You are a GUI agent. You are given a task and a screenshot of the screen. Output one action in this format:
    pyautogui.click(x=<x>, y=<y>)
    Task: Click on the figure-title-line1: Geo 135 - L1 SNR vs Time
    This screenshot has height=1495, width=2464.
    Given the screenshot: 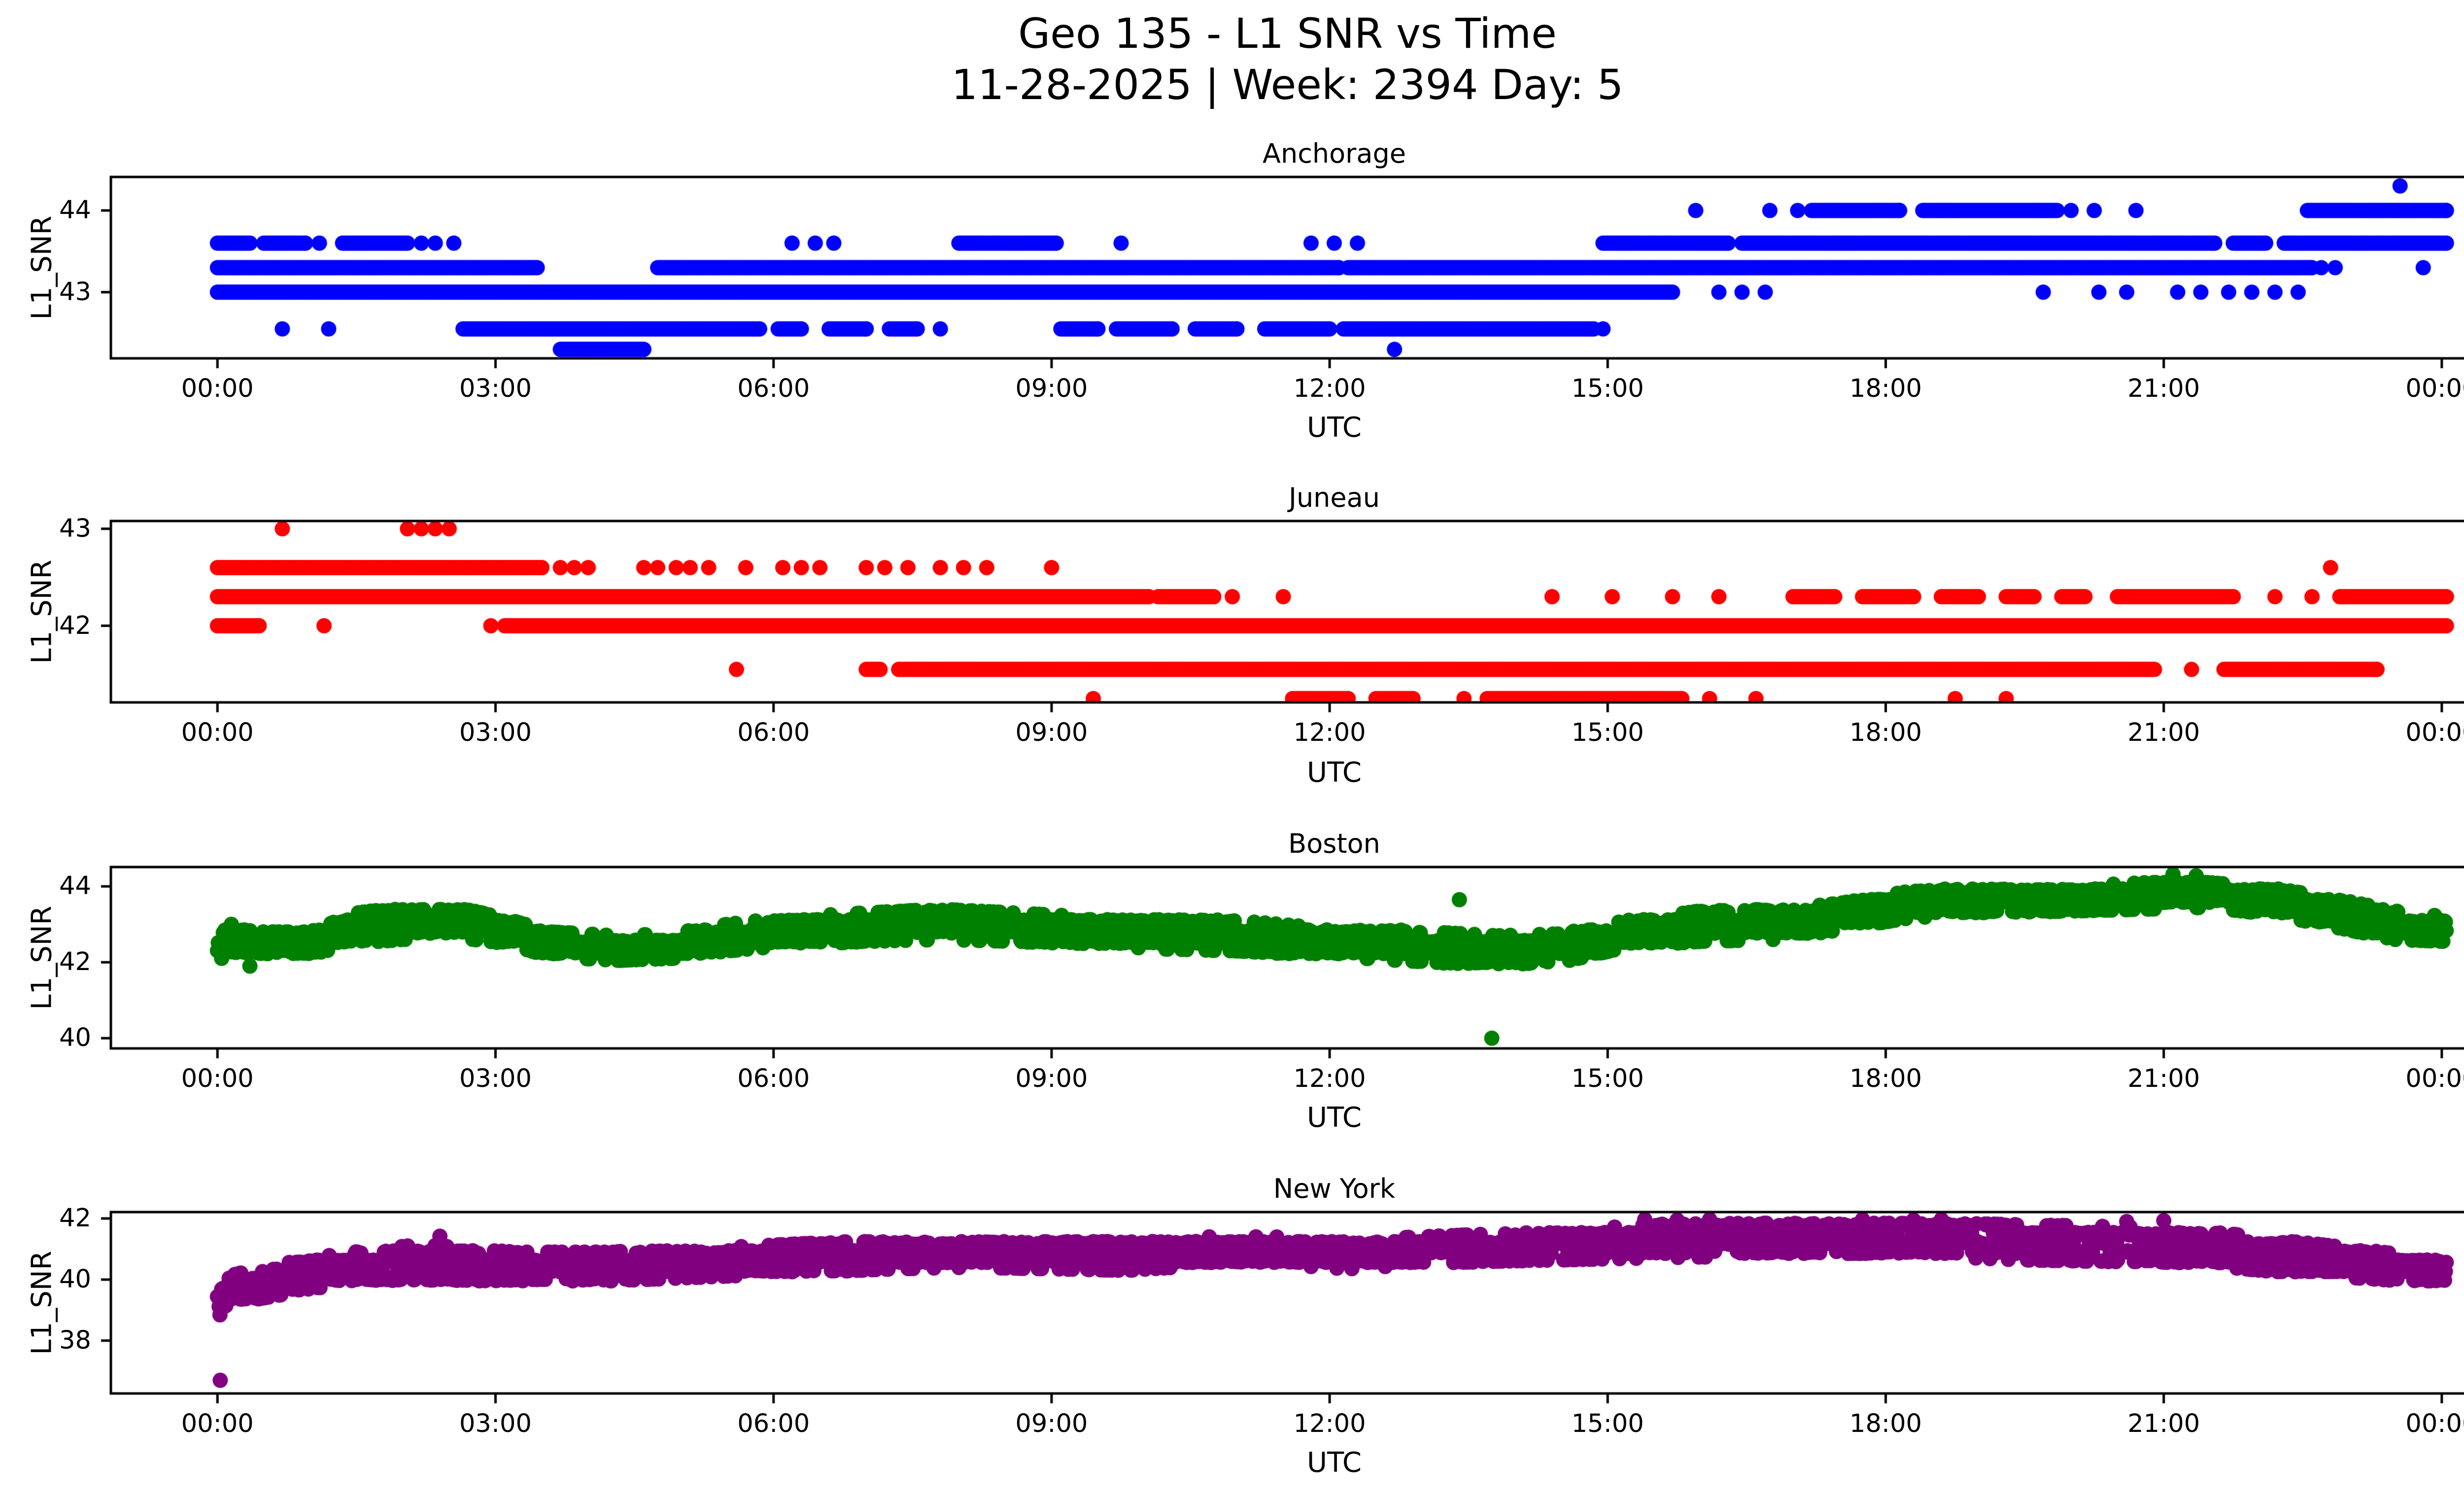 What is the action you would take?
    pyautogui.click(x=1287, y=33)
    